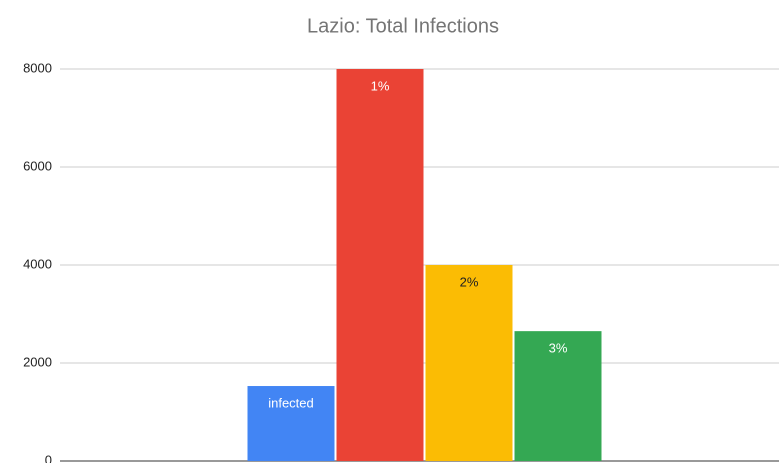 The height and width of the screenshot is (463, 779). I want to click on y-tick-label: 4000, so click(37, 263).